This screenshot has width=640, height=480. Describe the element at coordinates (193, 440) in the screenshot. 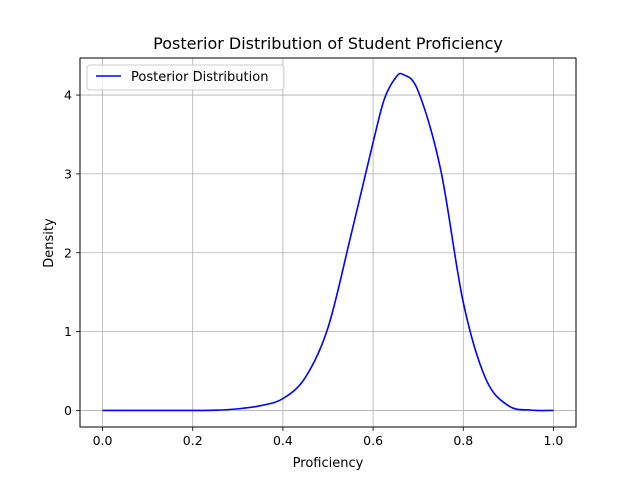

I see `x-tick-label: 0.2` at that location.